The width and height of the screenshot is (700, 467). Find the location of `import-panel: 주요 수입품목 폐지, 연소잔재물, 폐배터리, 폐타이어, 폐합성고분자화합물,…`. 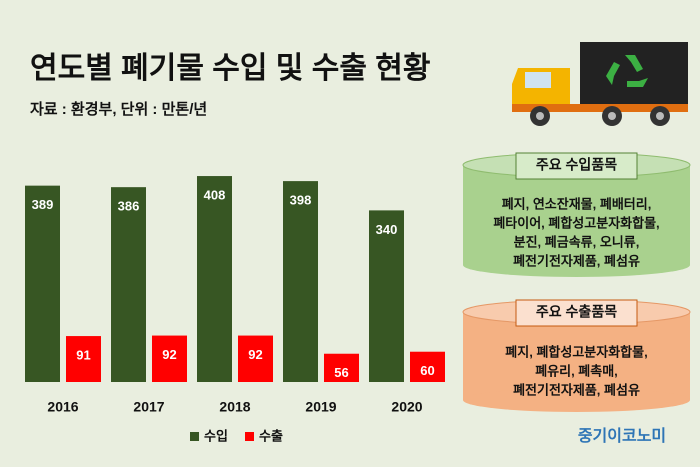

import-panel: 주요 수입품목 폐지, 연소잔재물, 폐배터리, 폐타이어, 폐합성고분자화합물,… is located at coordinates (576, 214).